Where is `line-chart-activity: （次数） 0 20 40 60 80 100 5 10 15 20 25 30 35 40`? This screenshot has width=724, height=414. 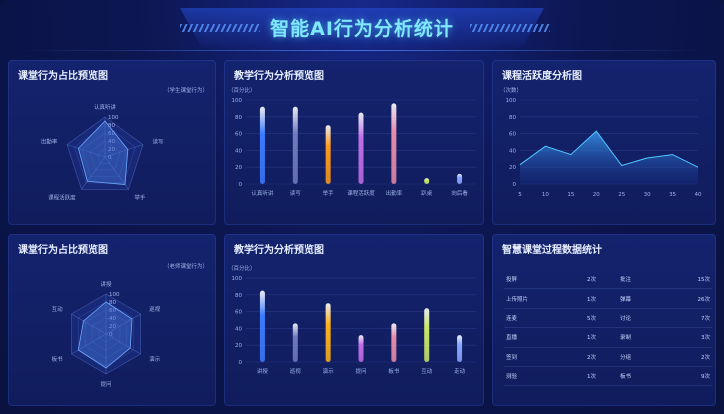
line-chart-activity: （次数） 0 20 40 60 80 100 5 10 15 20 25 30 35 40 is located at coordinates (601, 142).